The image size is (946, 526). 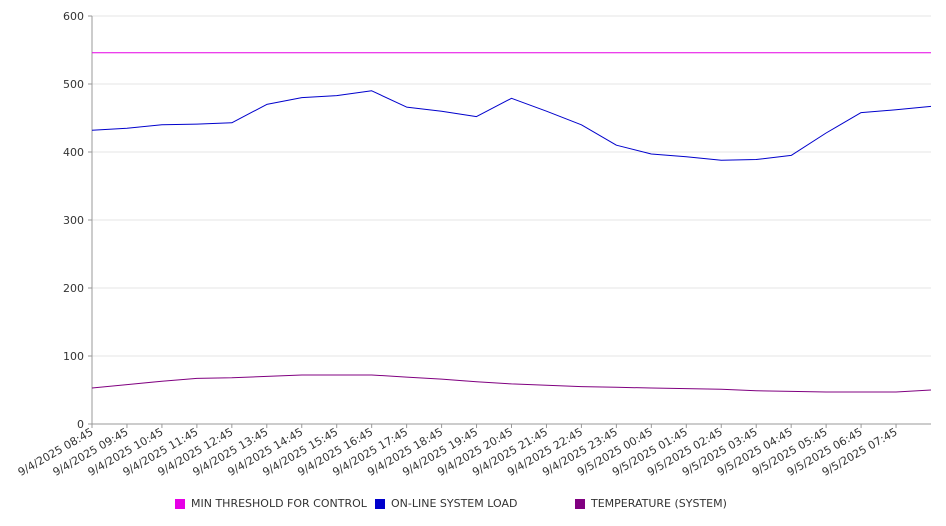 I want to click on y-tick-label: 400, so click(x=73, y=152).